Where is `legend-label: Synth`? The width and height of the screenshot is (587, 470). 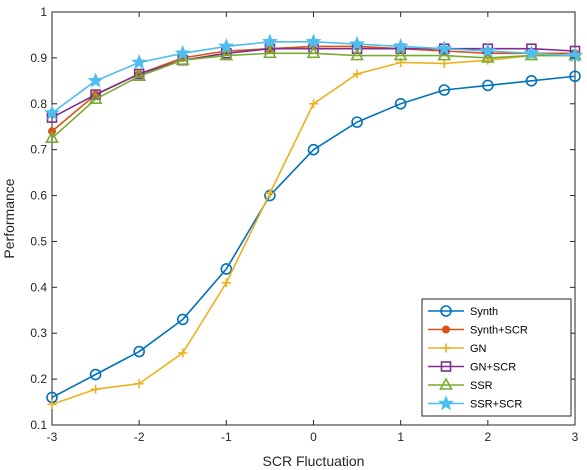 legend-label: Synth is located at coordinates (484, 312).